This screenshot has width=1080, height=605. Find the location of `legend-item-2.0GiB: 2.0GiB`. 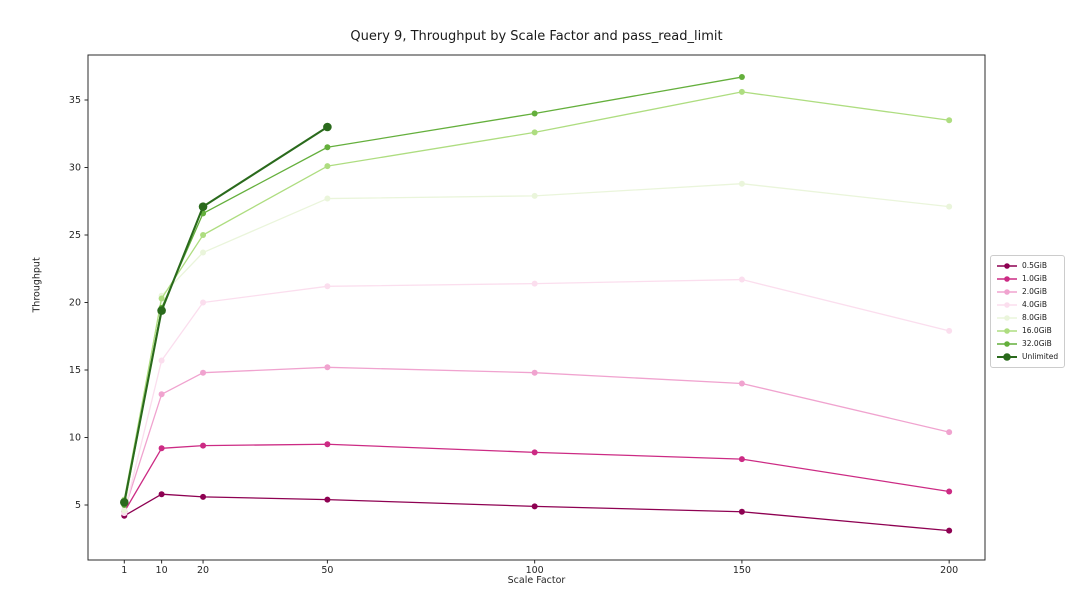

legend-item-2.0GiB: 2.0GiB is located at coordinates (1027, 292).